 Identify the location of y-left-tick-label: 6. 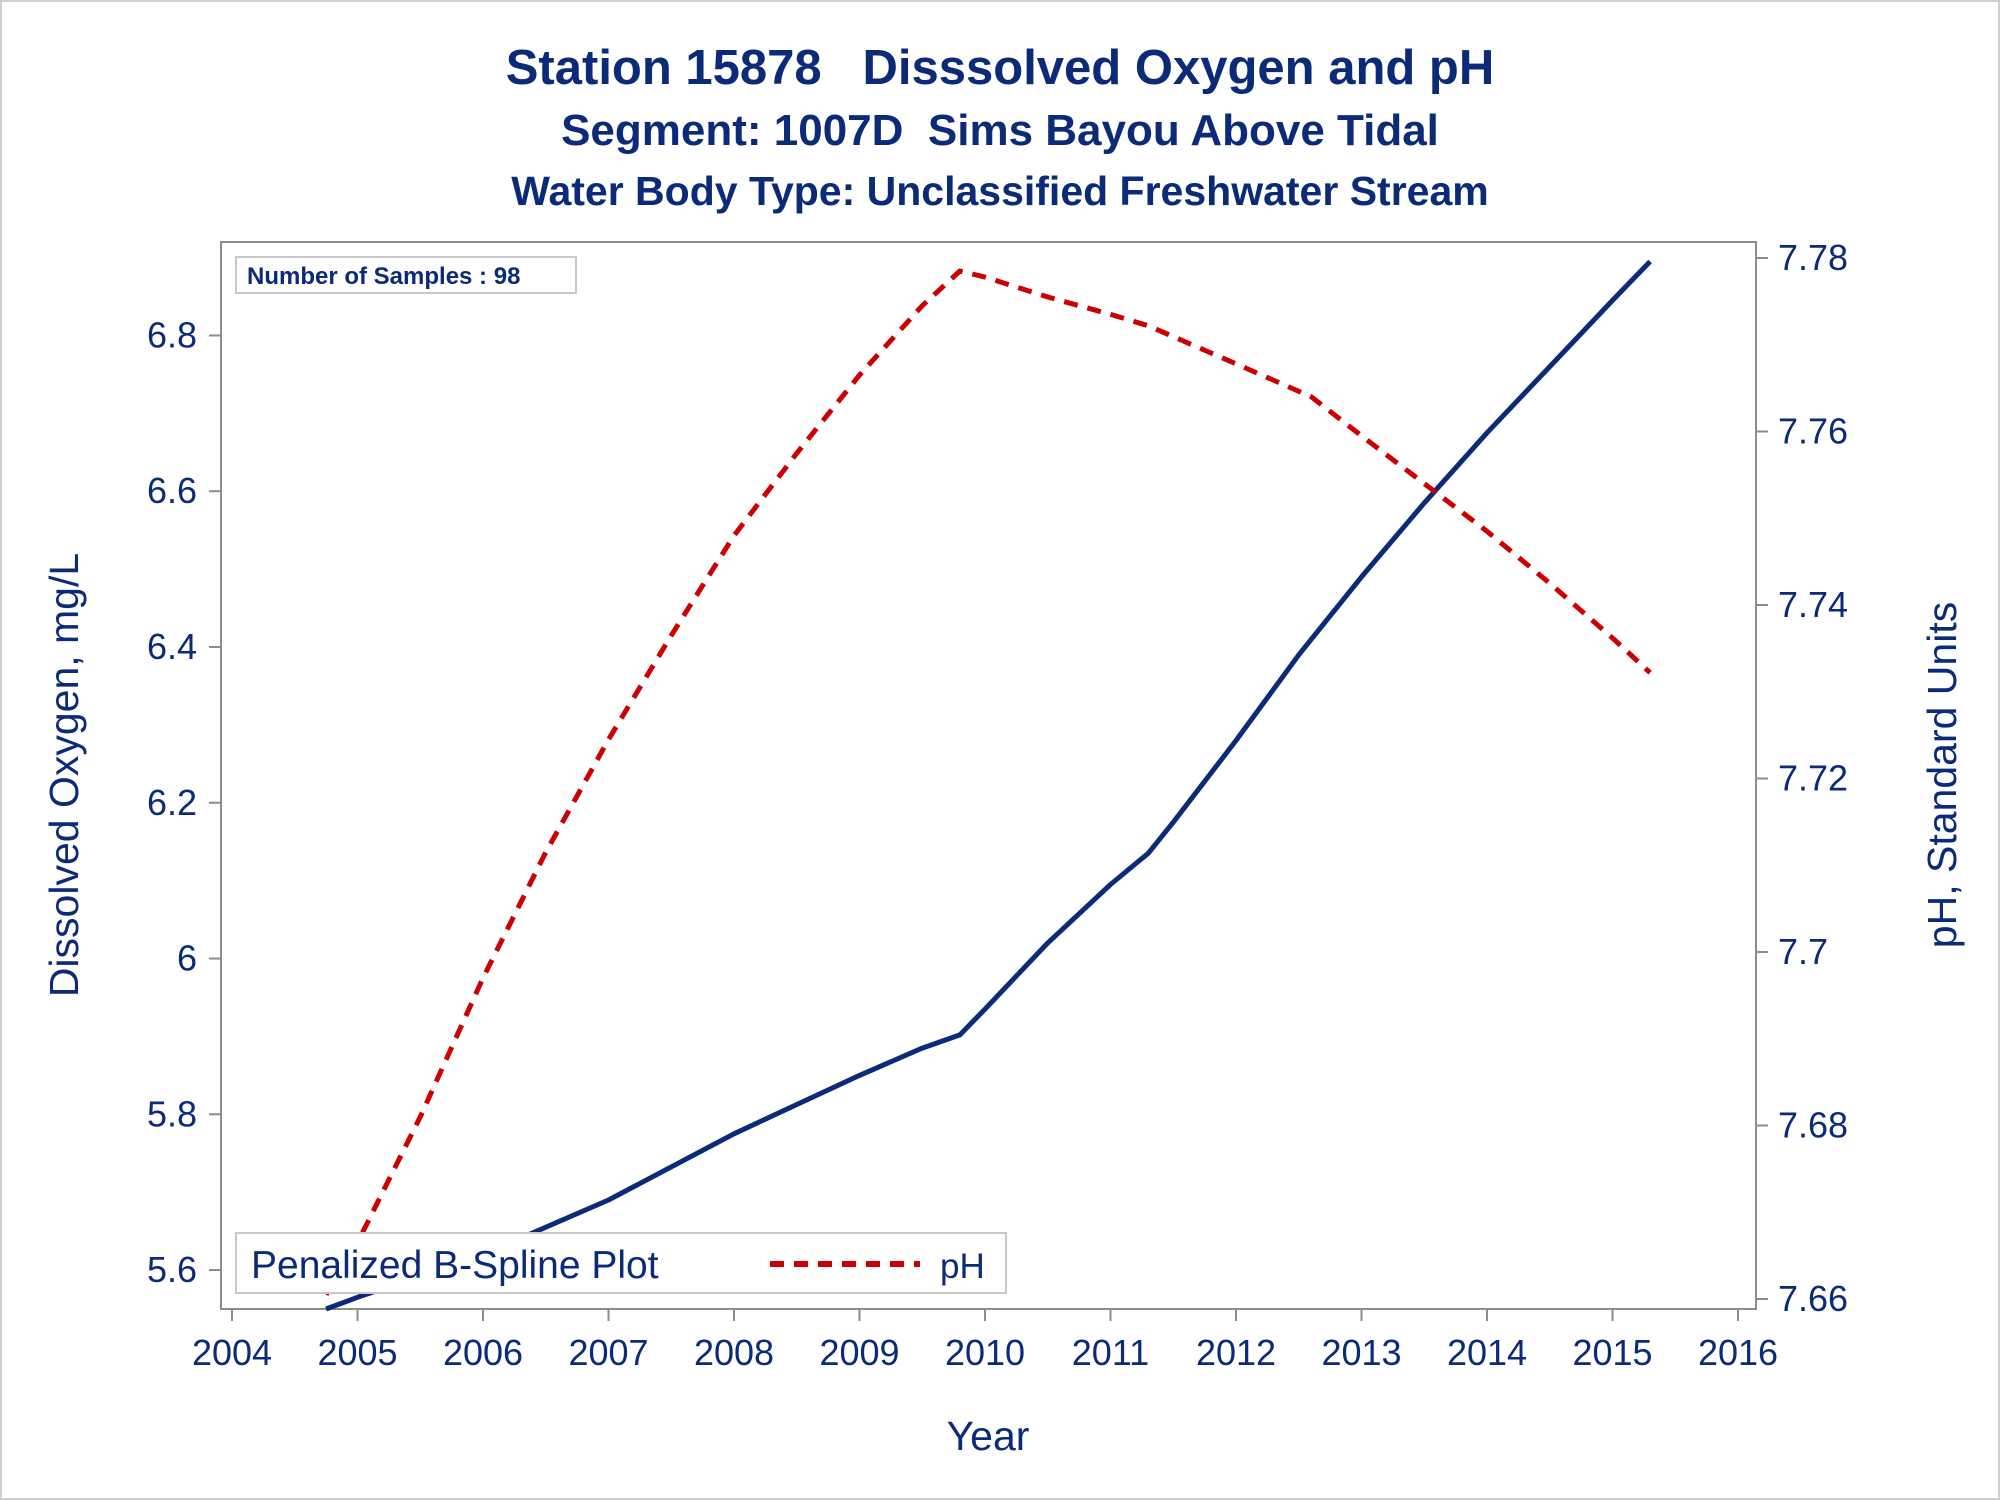
(187, 958).